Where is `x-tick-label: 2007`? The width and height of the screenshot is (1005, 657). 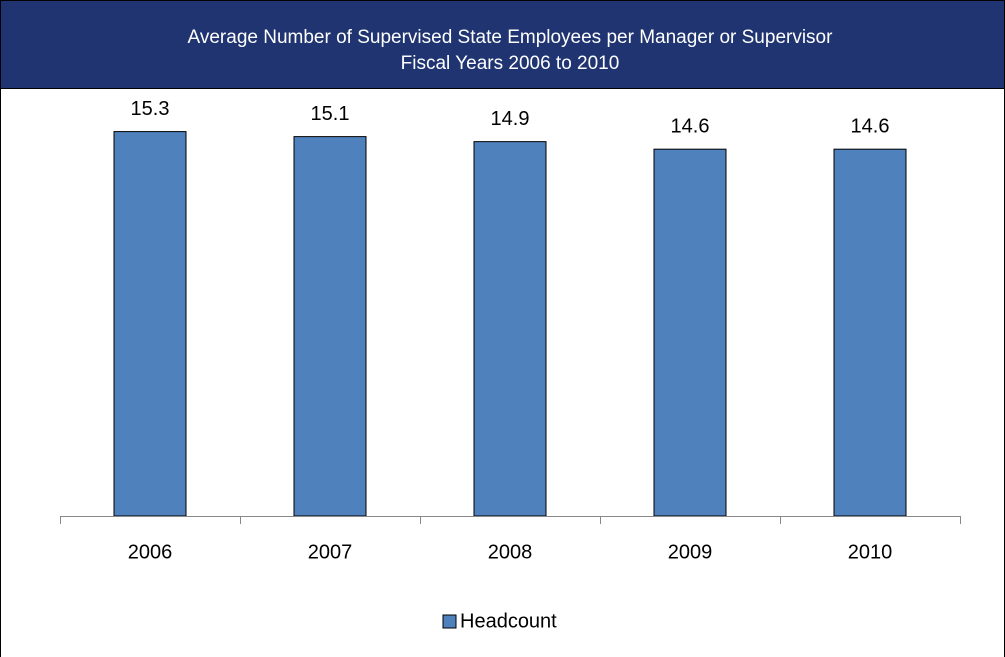 x-tick-label: 2007 is located at coordinates (330, 552).